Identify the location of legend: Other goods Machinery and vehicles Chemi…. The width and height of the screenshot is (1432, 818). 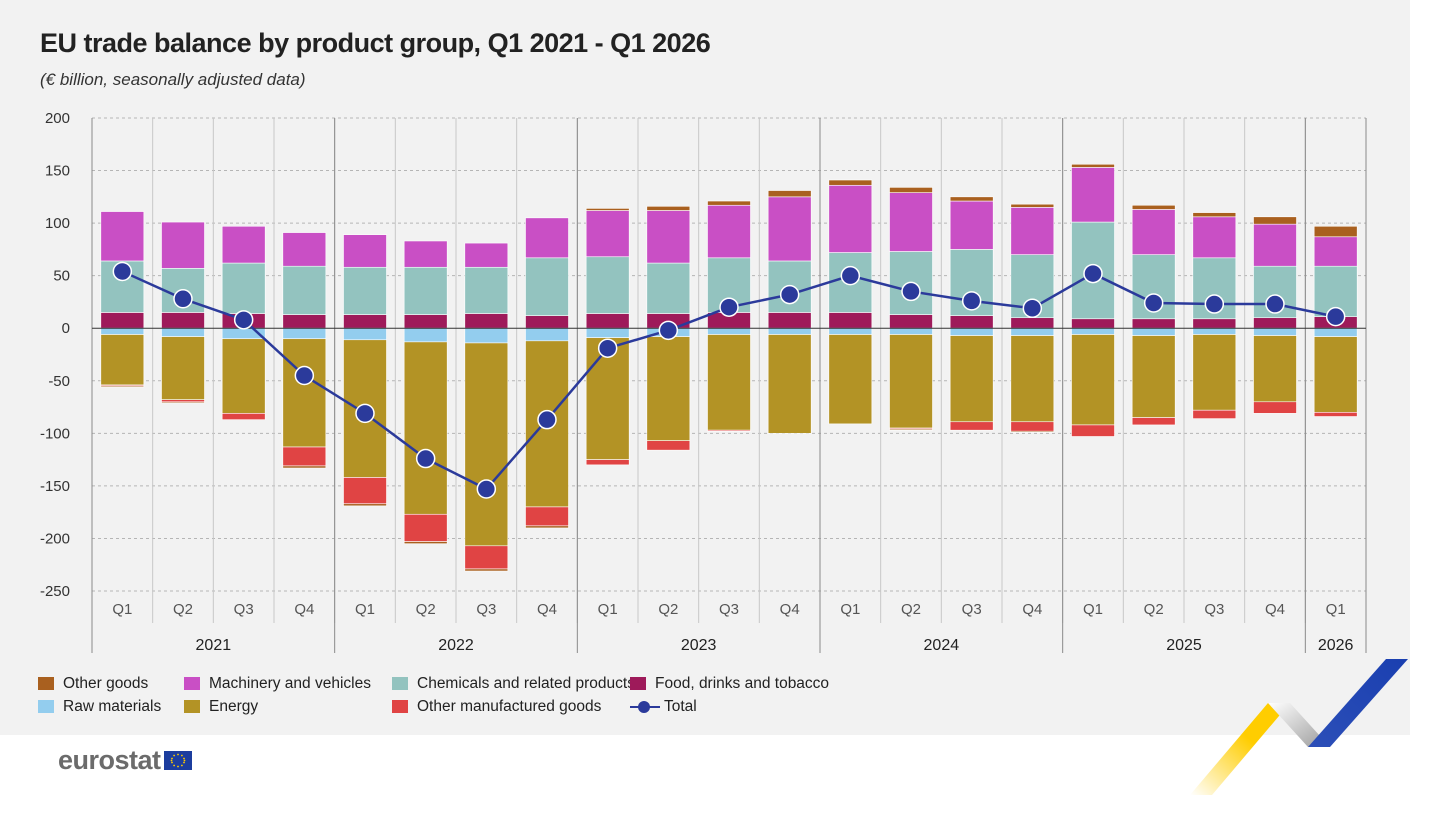
(488, 695).